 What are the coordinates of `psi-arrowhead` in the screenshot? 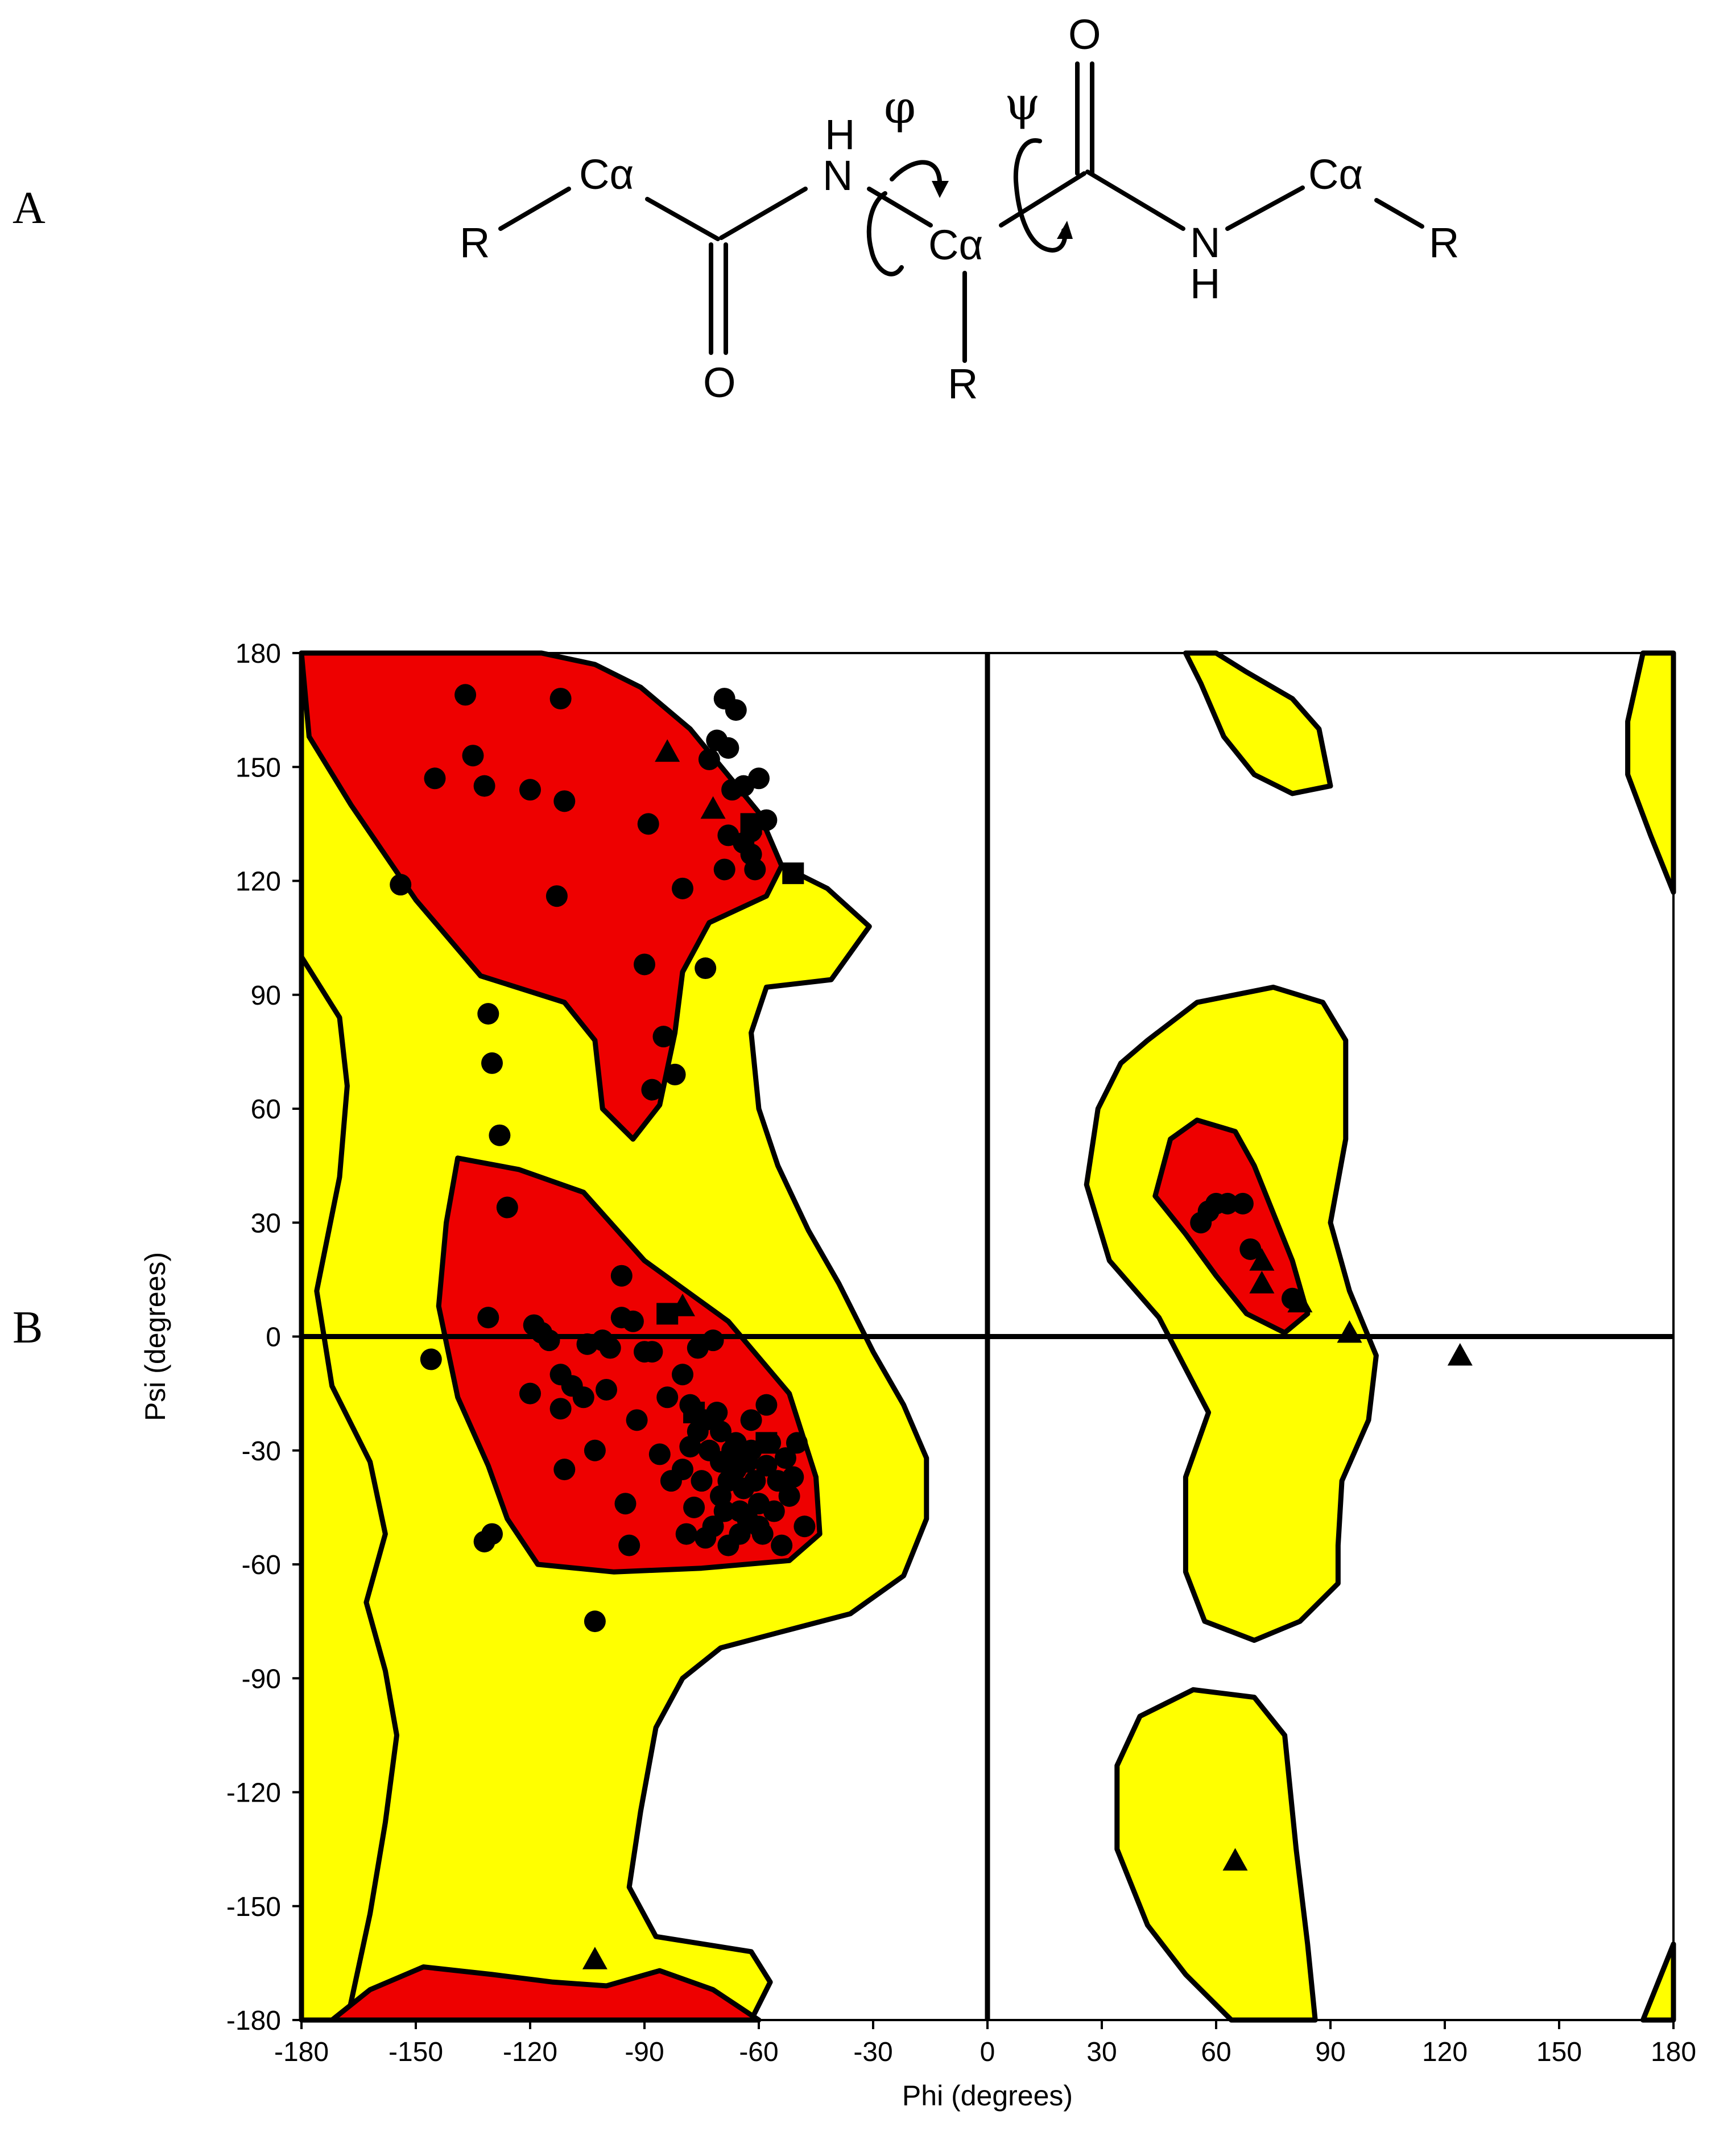 It's located at (1065, 230).